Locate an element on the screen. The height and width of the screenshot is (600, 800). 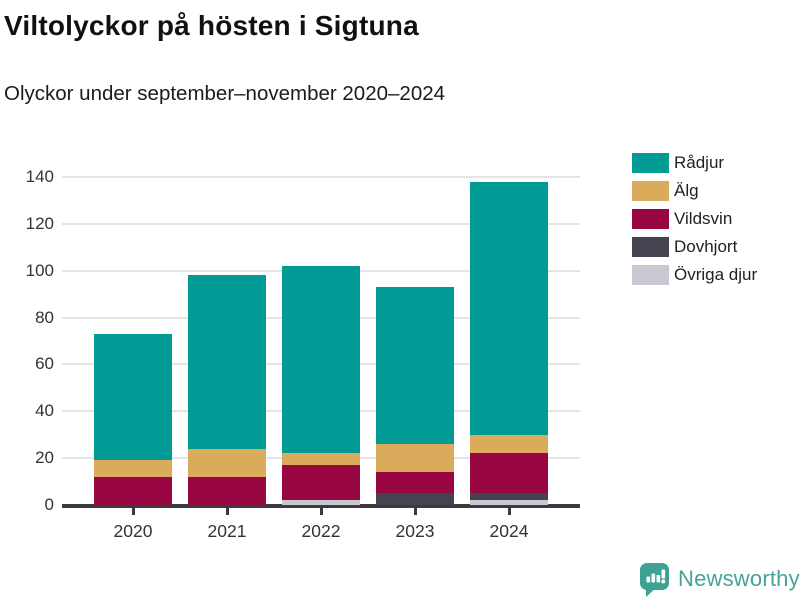
y-axis-tick-label: 80 is located at coordinates (44, 317).